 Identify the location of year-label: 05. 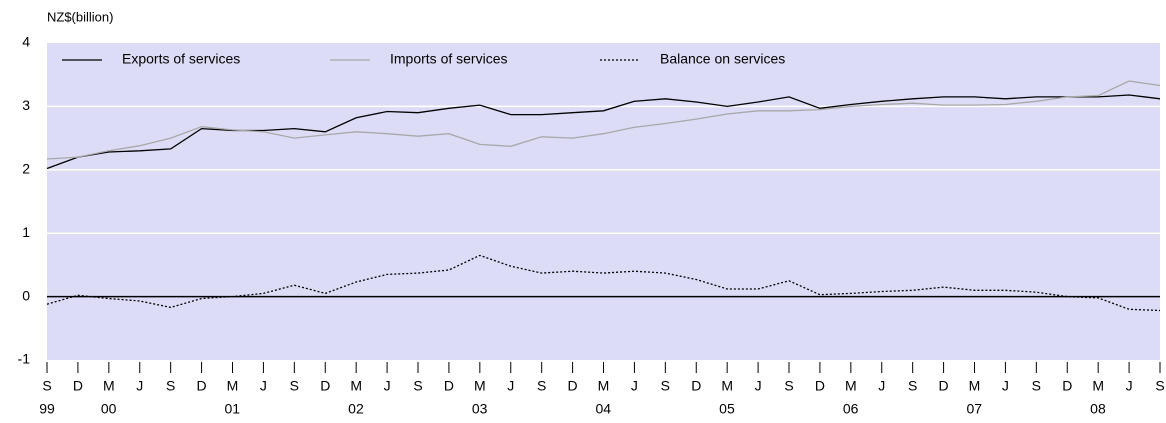
(727, 409).